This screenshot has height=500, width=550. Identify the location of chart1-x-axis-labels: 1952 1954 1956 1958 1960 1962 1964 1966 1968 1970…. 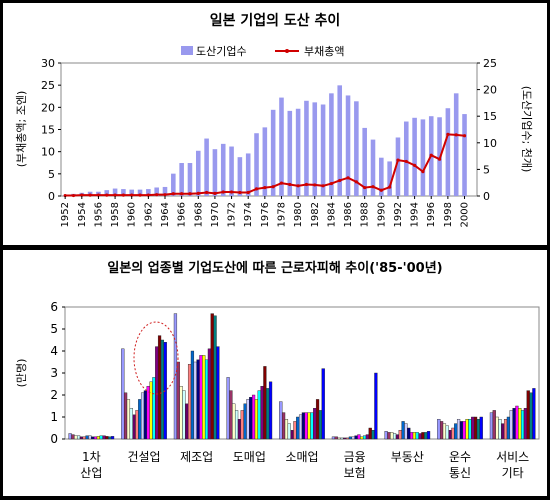
(265, 211).